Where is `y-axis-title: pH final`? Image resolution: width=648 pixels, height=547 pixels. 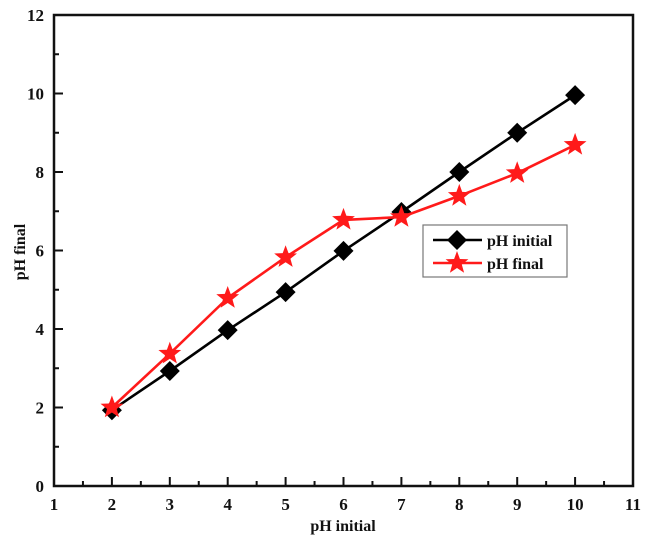 y-axis-title: pH final is located at coordinates (20, 251).